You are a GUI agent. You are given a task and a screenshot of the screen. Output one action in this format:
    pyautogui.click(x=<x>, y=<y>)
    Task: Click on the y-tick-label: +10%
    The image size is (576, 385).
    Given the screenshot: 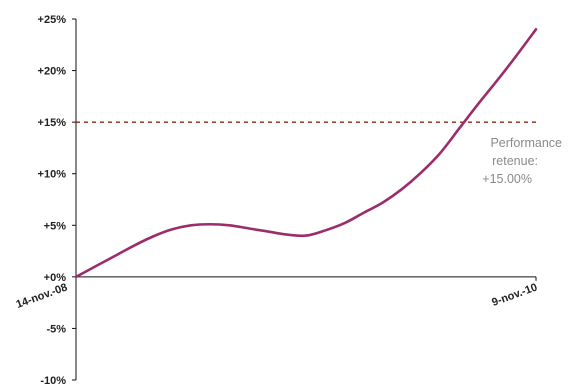 What is the action you would take?
    pyautogui.click(x=52, y=175)
    